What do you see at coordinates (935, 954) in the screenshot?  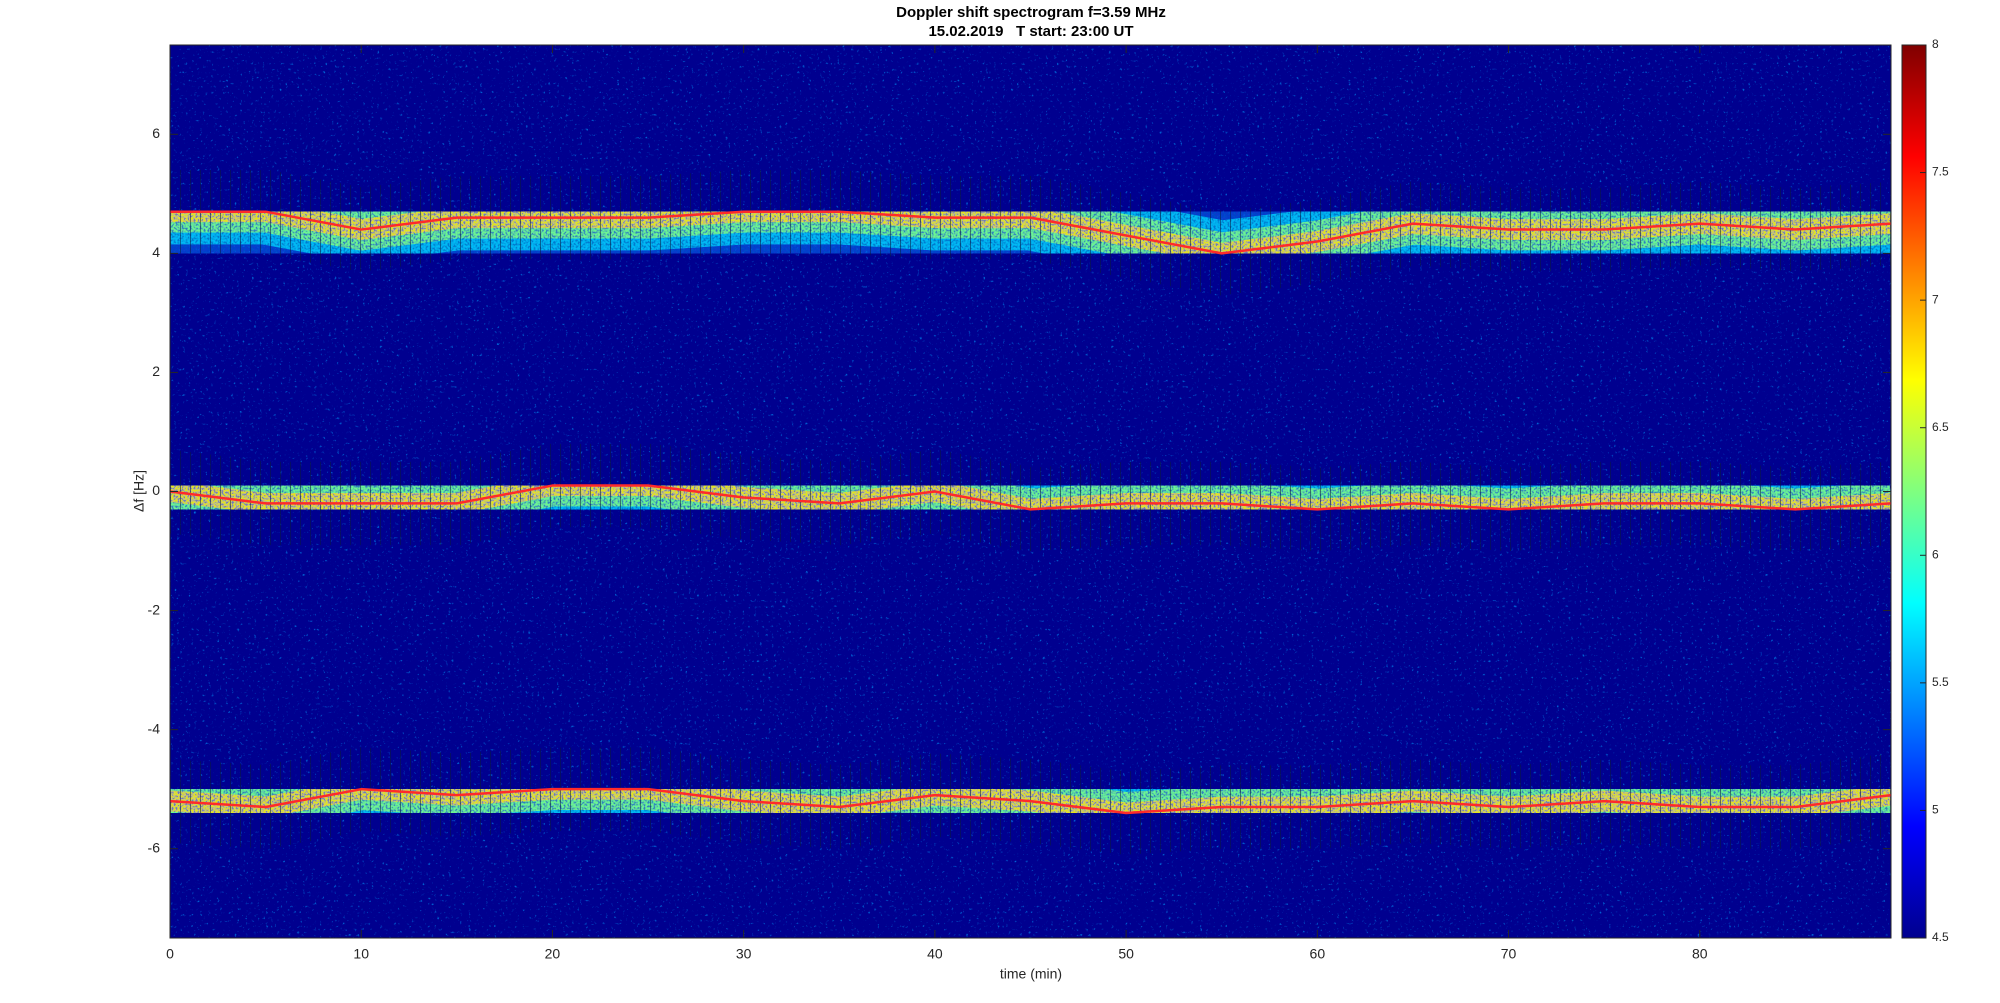 I see `x-tick-label: 40` at bounding box center [935, 954].